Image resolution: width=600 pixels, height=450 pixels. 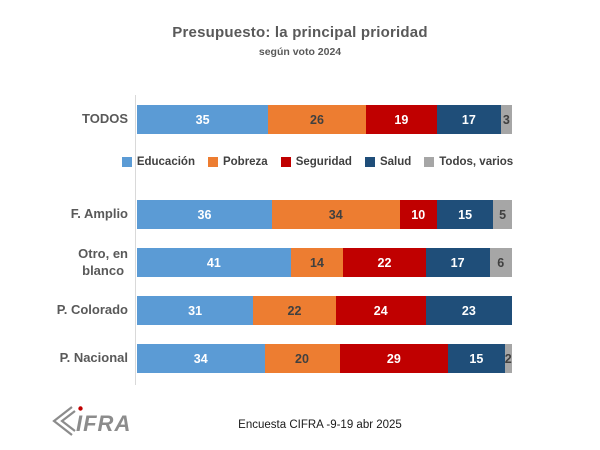 What do you see at coordinates (212, 162) in the screenshot?
I see `legend-swatch-pobreza` at bounding box center [212, 162].